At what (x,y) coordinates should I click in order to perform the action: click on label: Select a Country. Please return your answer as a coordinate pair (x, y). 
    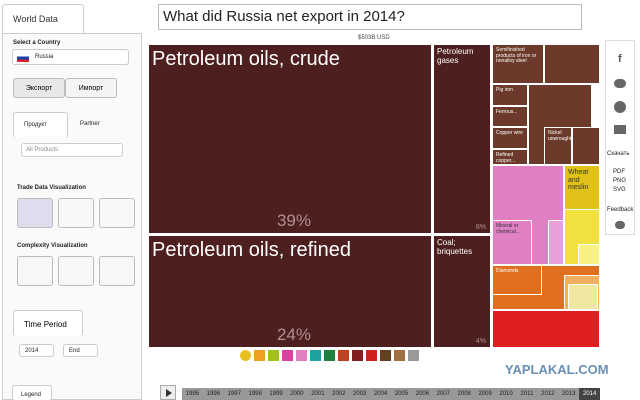
    Looking at the image, I should click on (37, 43).